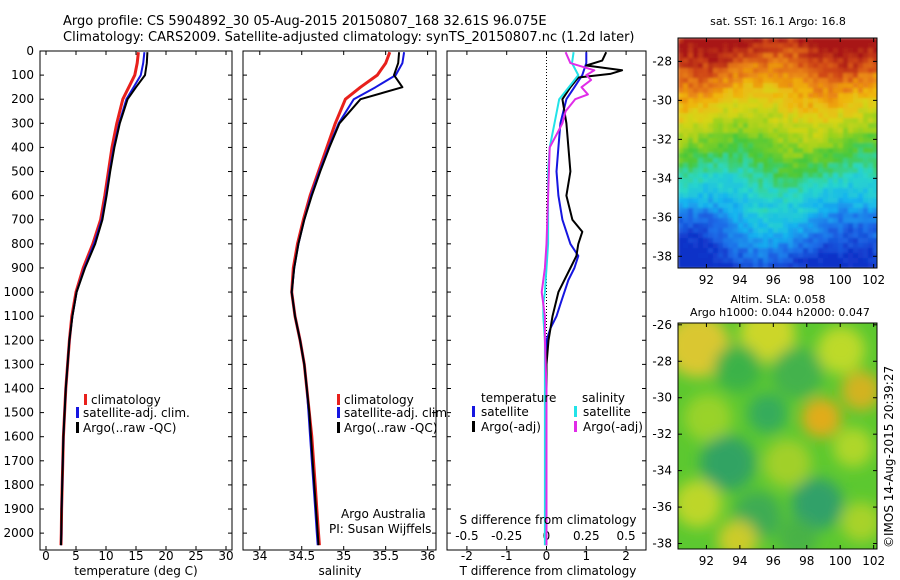  What do you see at coordinates (85, 399) in the screenshot?
I see `legend-swatch-climatology` at bounding box center [85, 399].